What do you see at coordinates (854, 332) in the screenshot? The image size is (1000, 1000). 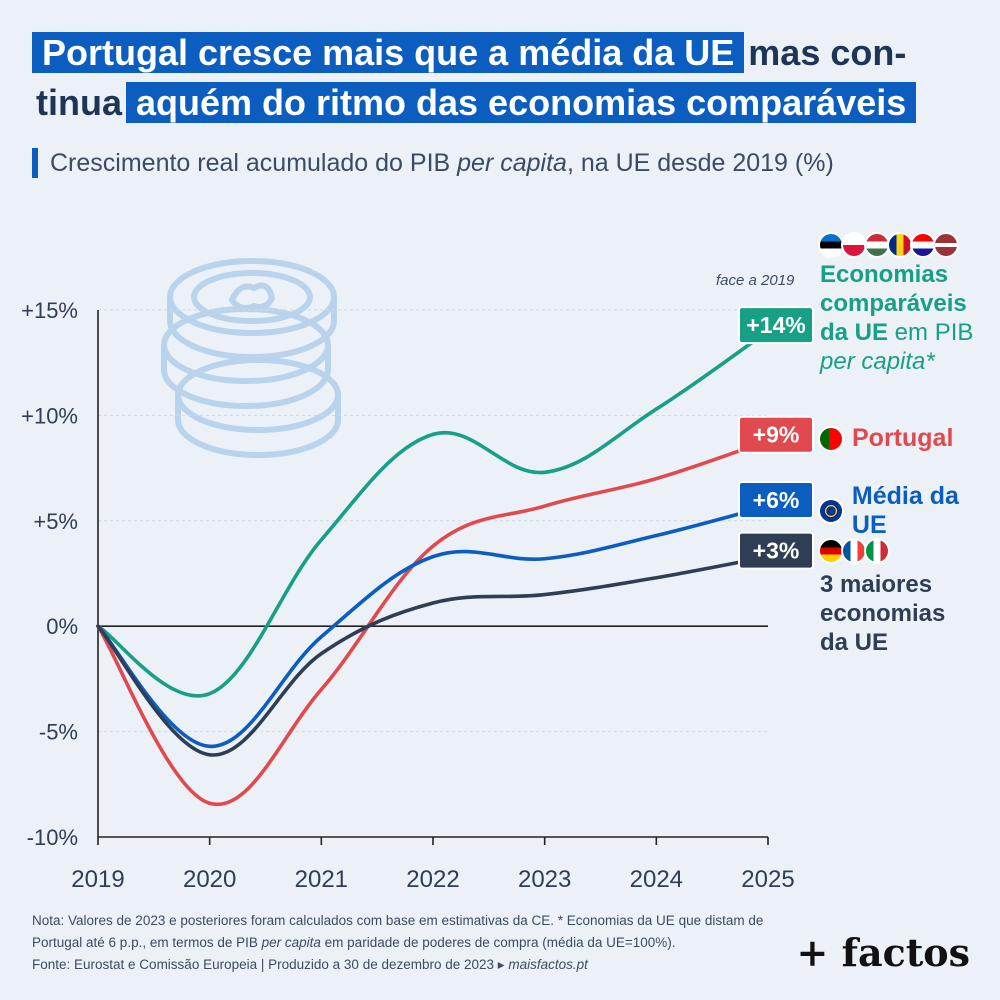 I see `legend-comparable-line-3a: da UE` at bounding box center [854, 332].